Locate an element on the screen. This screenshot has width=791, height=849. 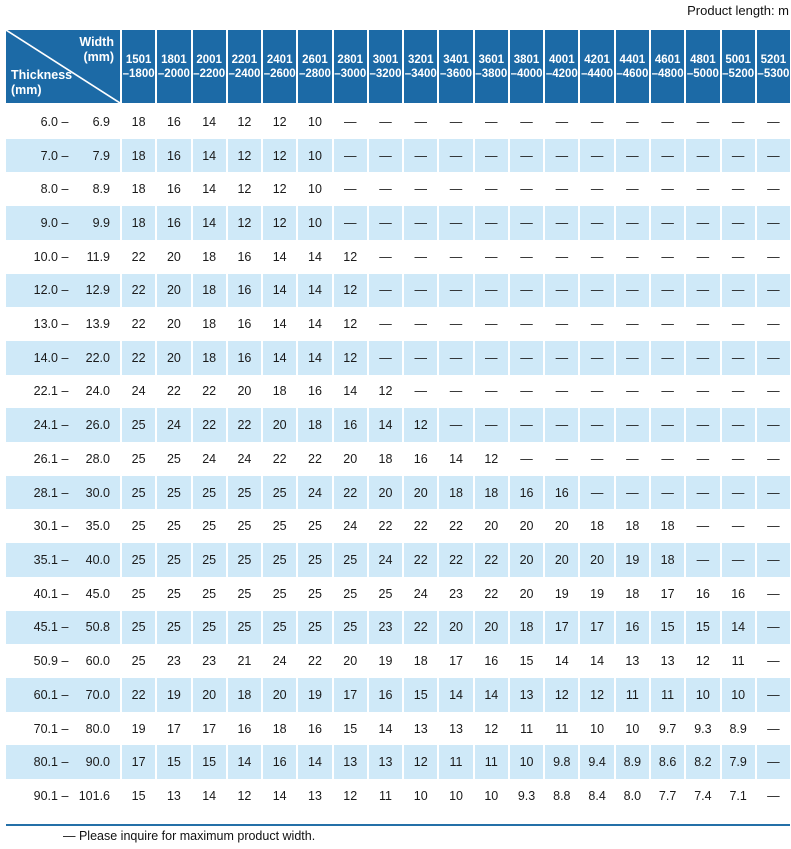
table-row: 12.0–12.9 22 20 18 16 14 14 12— — — — — — — — — — — — is located at coordinates (398, 290).